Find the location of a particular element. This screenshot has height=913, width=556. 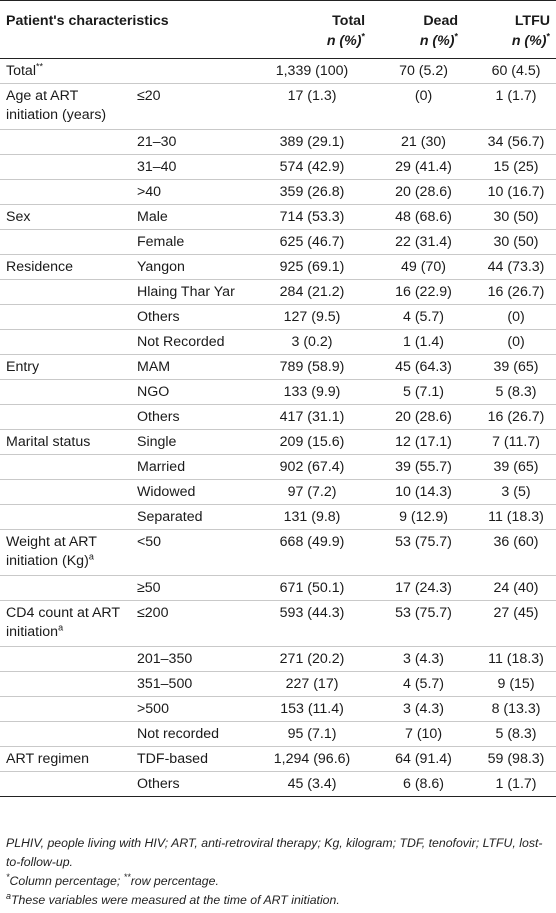

cell-dead-text: 53 (75.7) is located at coordinates (423, 613).